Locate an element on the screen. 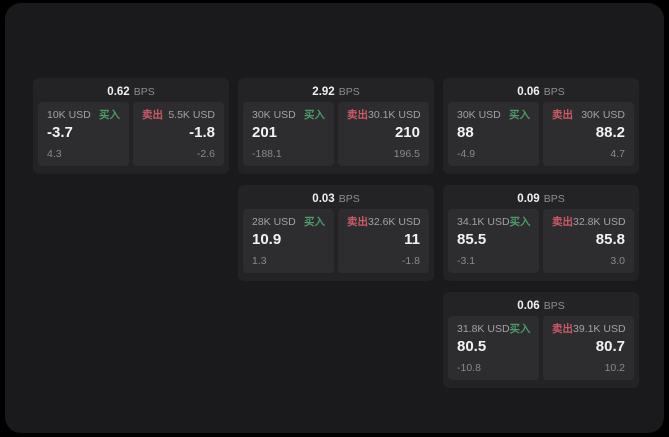  buy-amount: 34.1K USD is located at coordinates (483, 222).